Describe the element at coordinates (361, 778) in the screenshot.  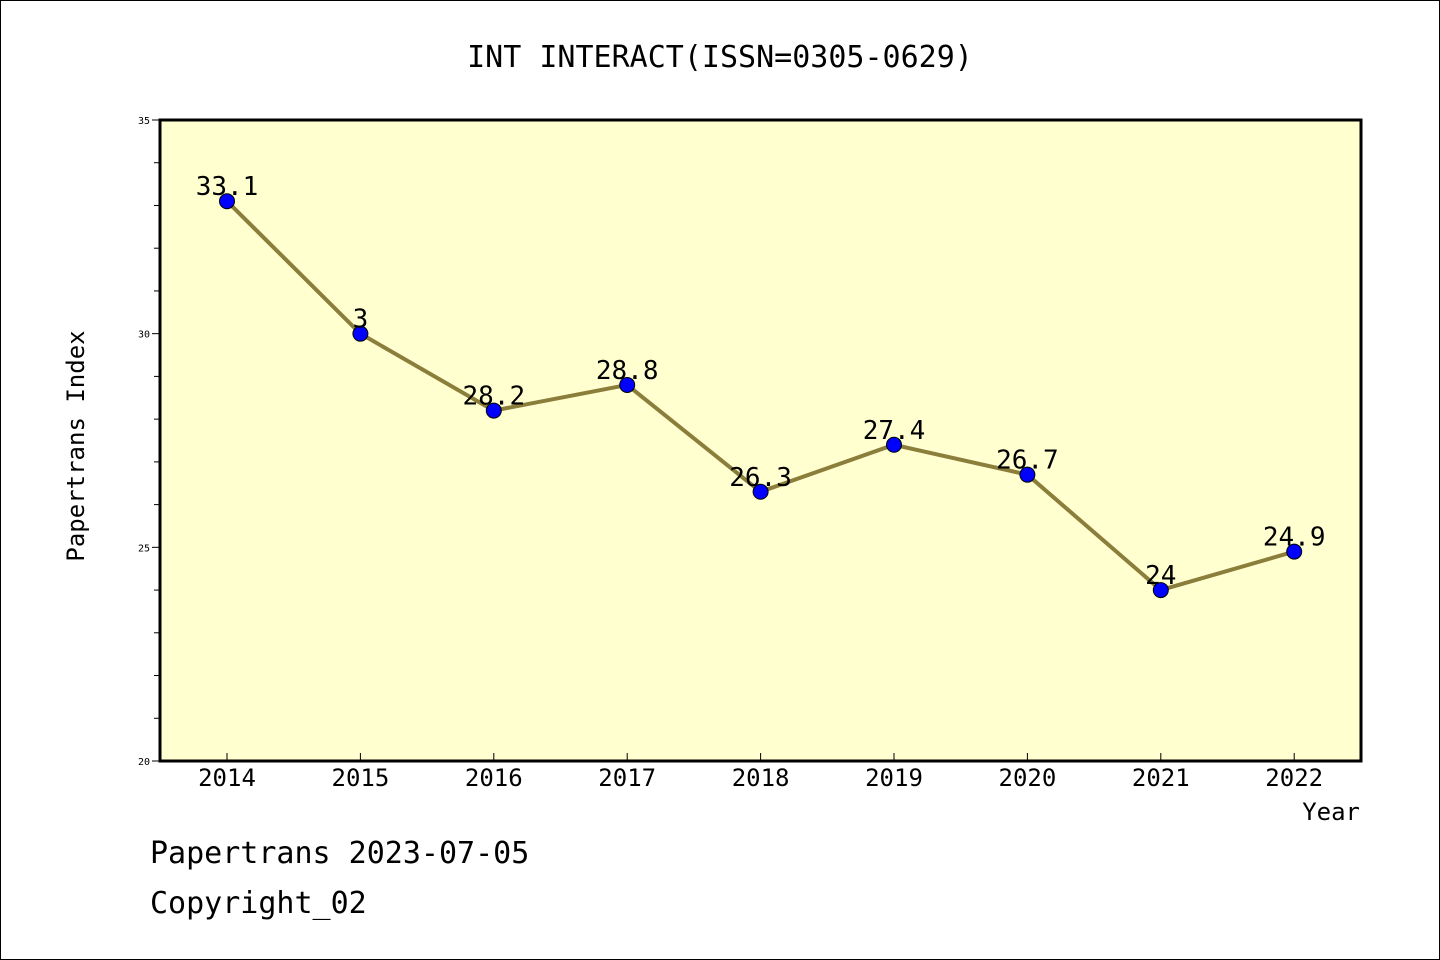
I see `x-tick-label: 2015` at that location.